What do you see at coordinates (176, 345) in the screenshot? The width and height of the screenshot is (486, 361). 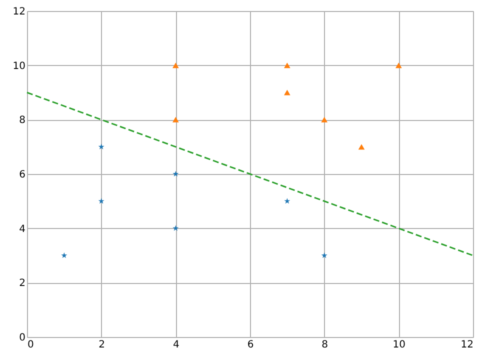 I see `x-tick-label: 4` at bounding box center [176, 345].